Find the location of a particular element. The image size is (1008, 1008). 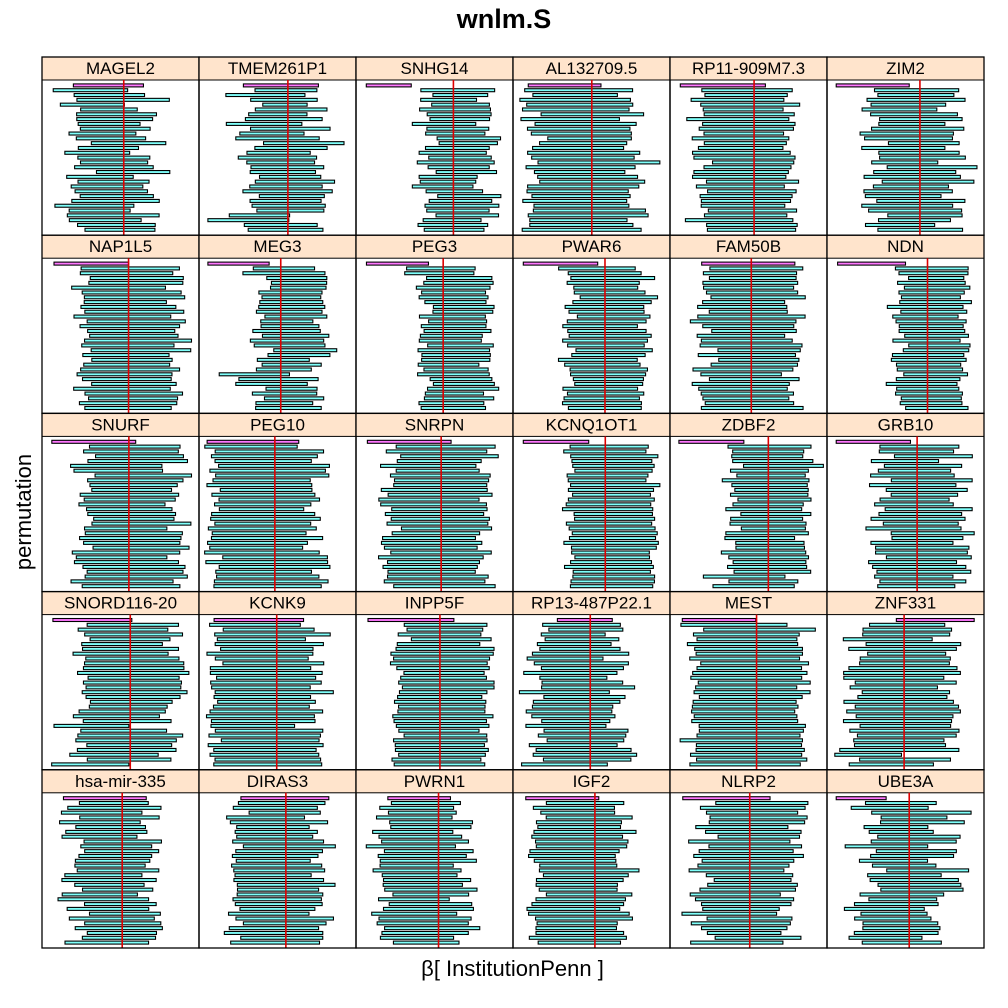

panel: GRB10 is located at coordinates (905, 502).